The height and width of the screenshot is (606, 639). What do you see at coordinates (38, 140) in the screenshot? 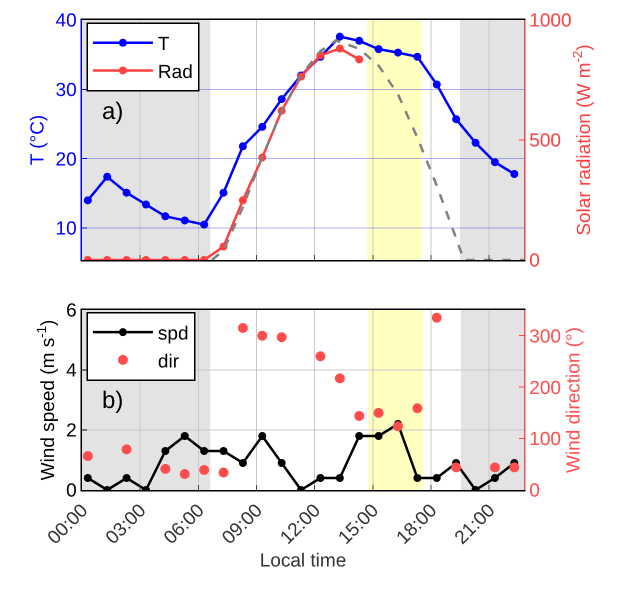
I see `y-axis-title: T (°C)` at bounding box center [38, 140].